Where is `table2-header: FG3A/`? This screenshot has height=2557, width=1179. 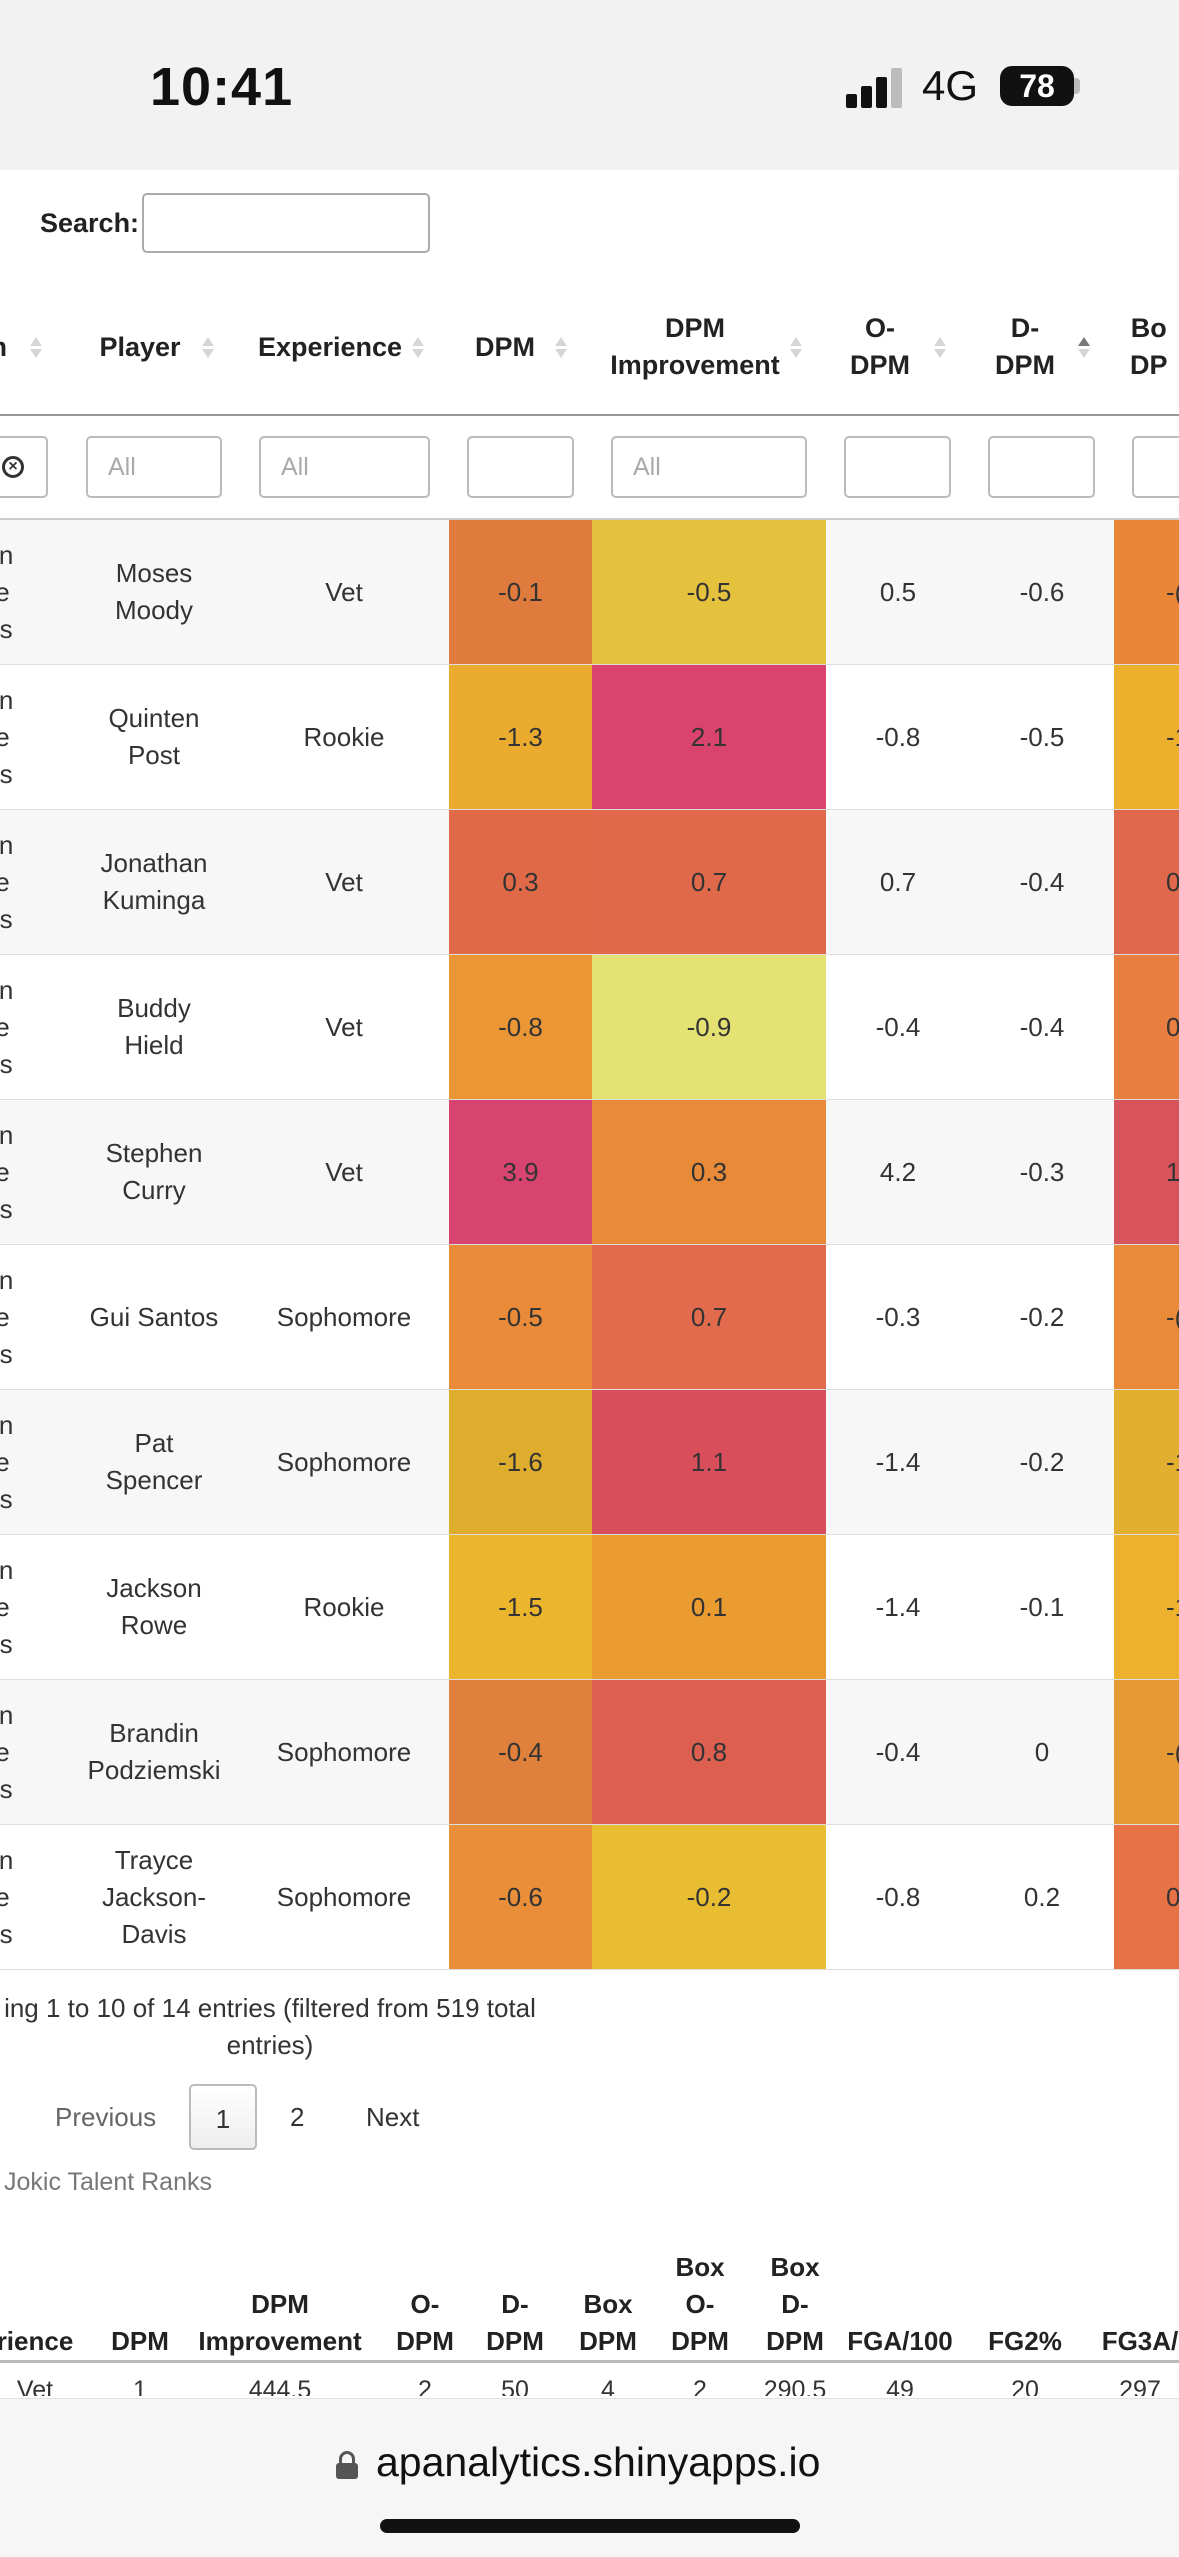
table2-header: FG3A/ is located at coordinates (1140, 2341).